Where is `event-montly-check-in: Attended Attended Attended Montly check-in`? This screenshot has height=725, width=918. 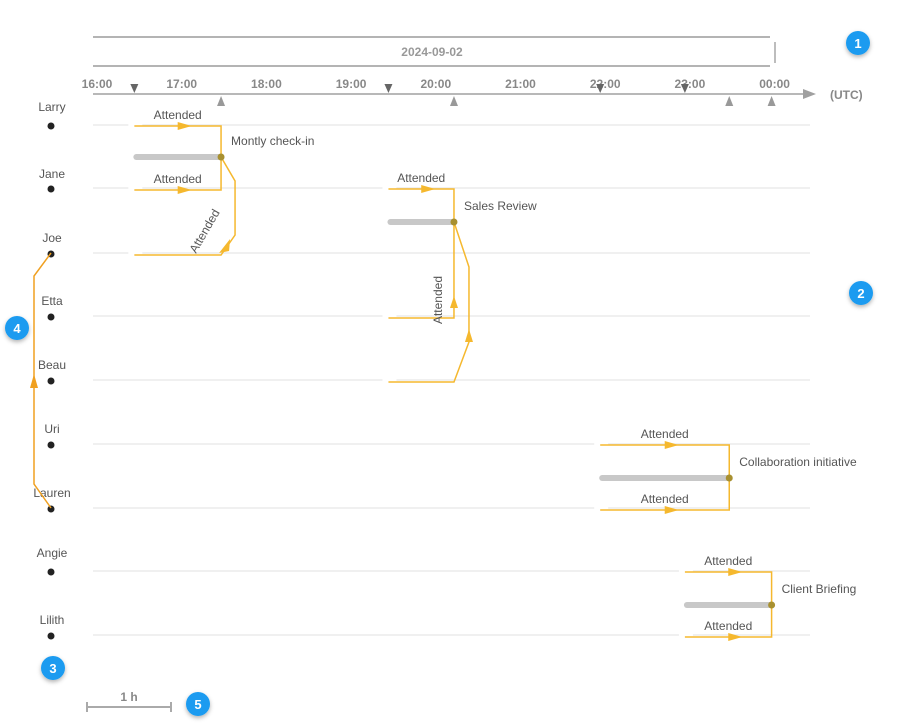
event-montly-check-in: Attended Attended Attended Montly check-in is located at coordinates (221, 171).